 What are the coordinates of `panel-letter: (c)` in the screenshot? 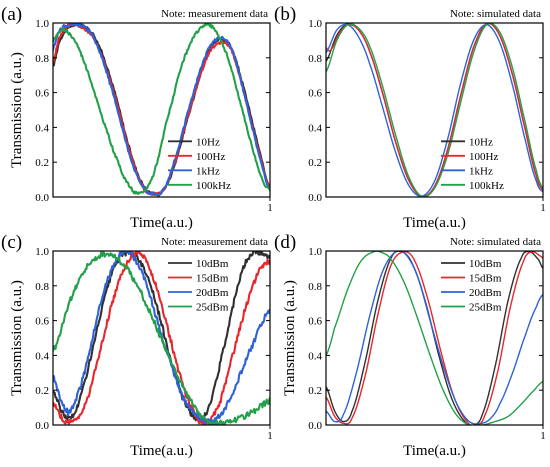 It's located at (11, 242).